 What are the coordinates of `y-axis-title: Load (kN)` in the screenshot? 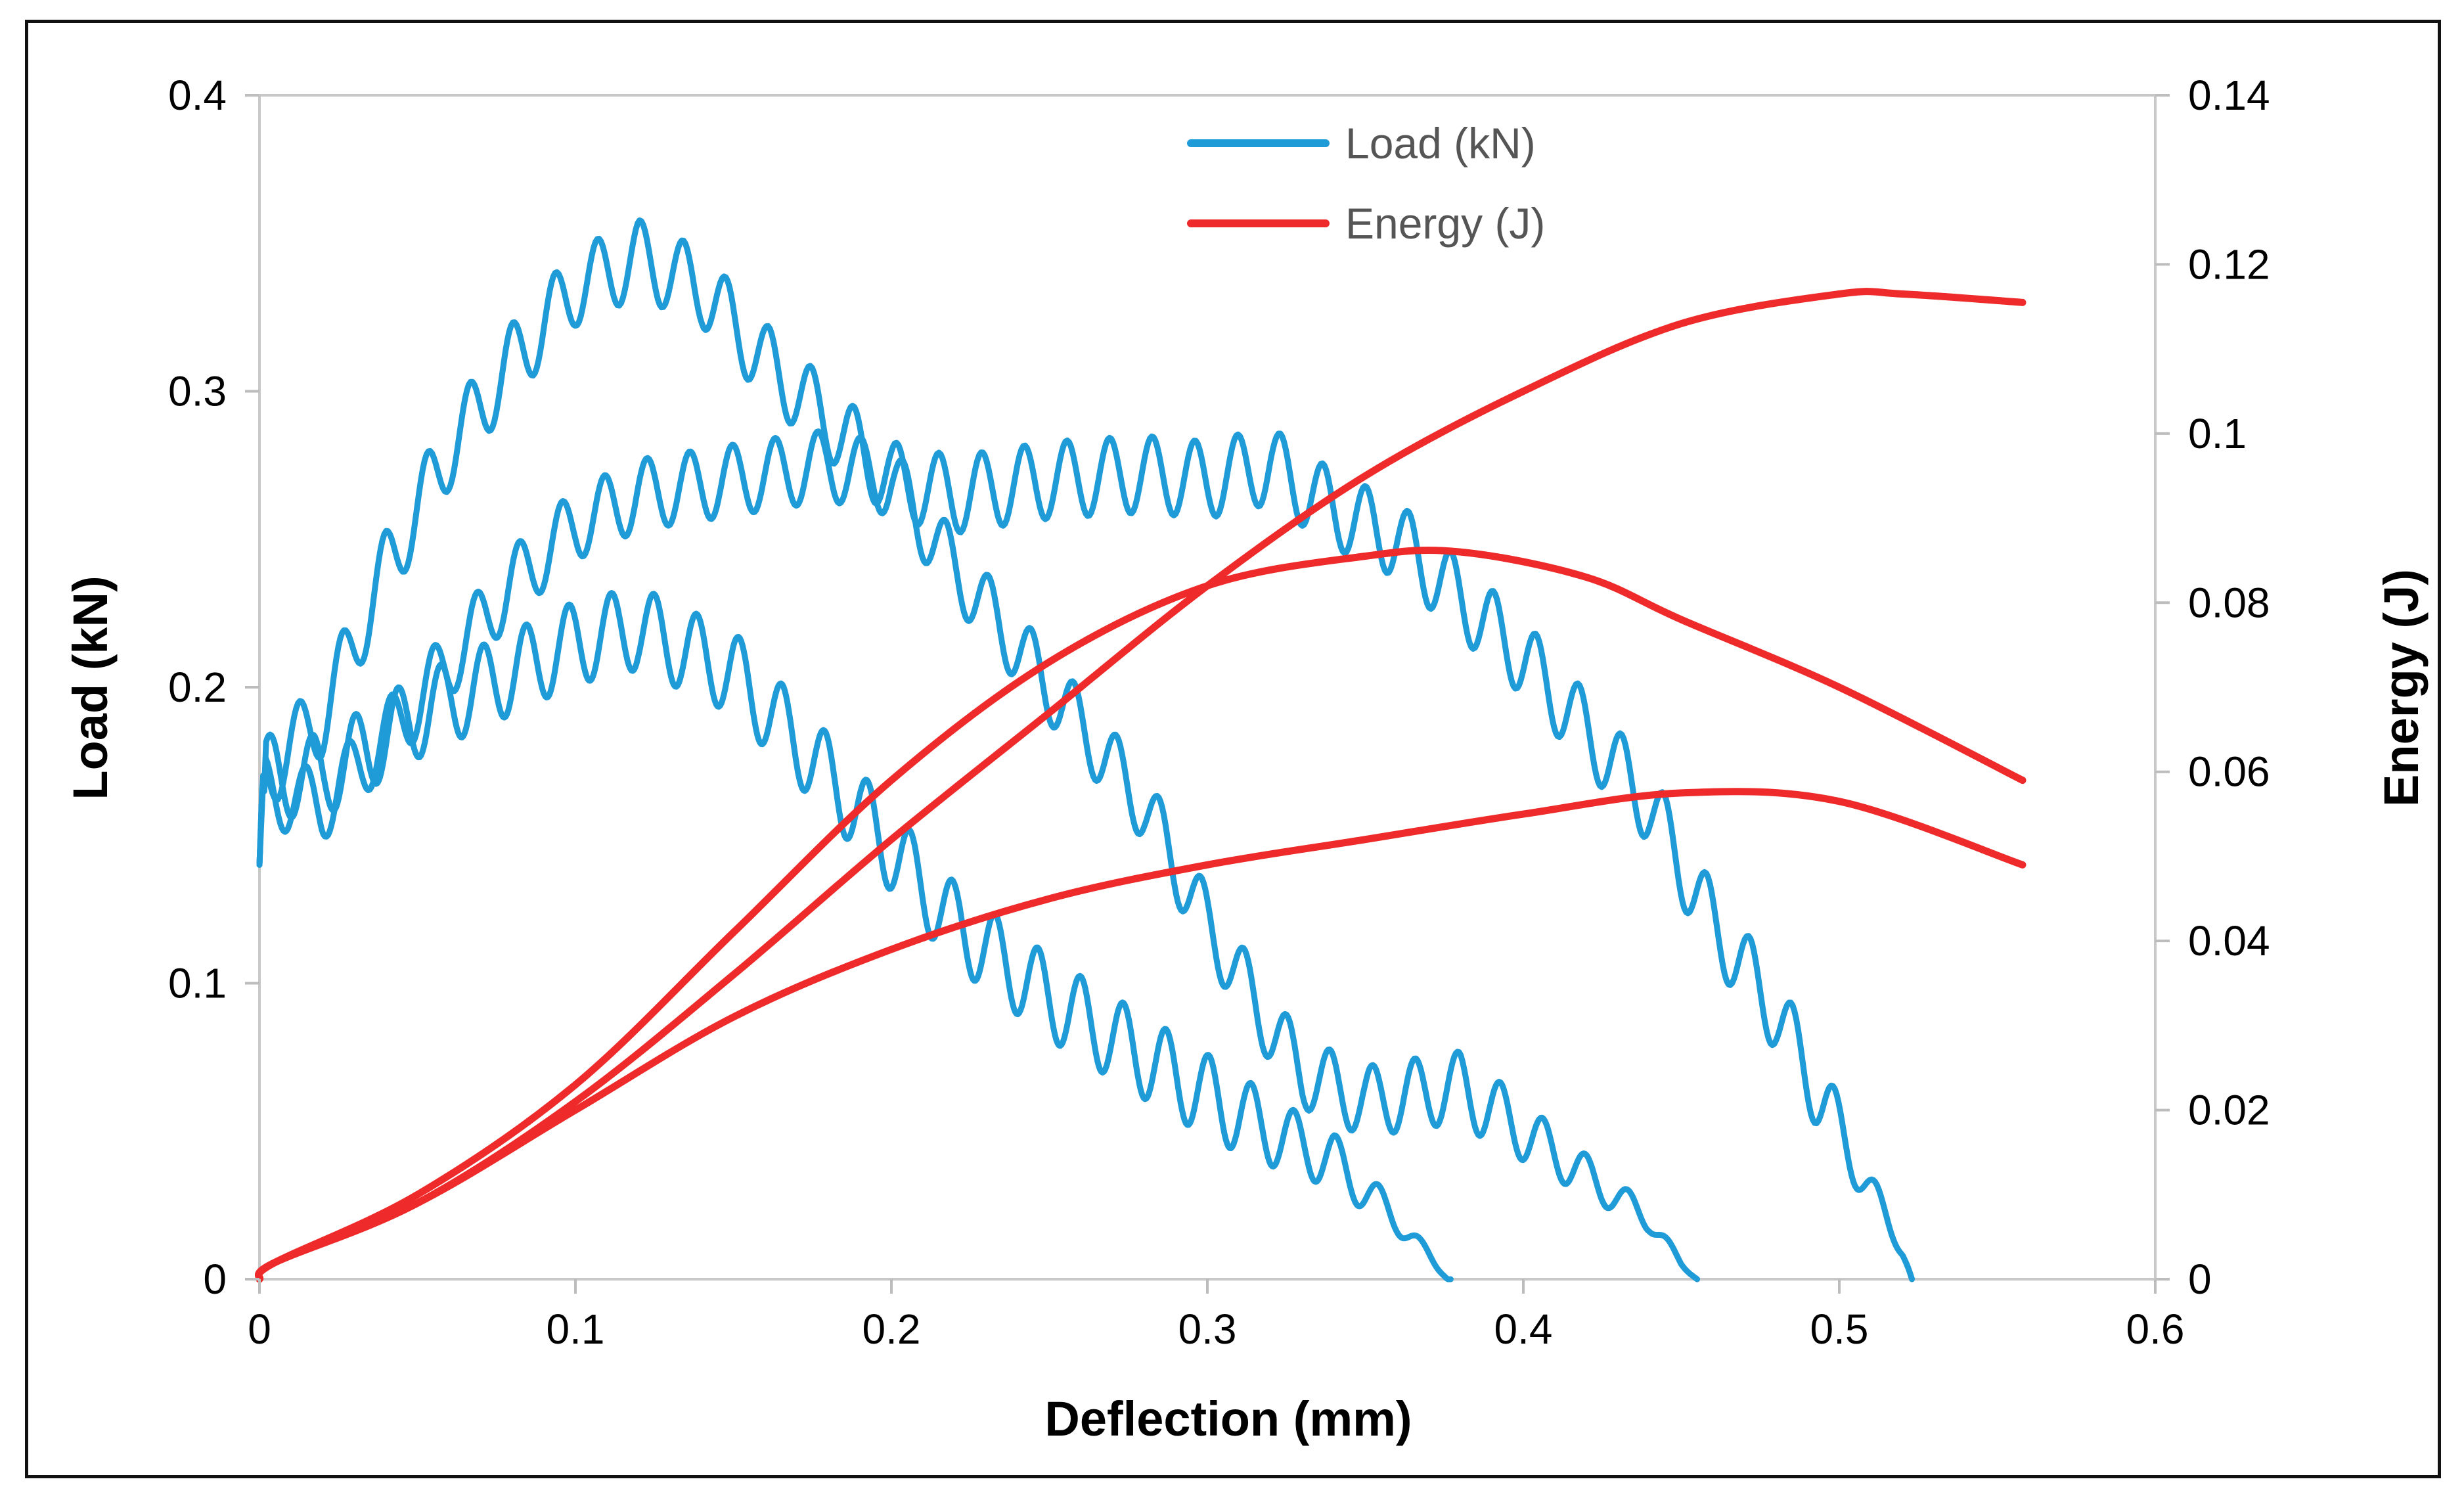 It's located at (90, 688).